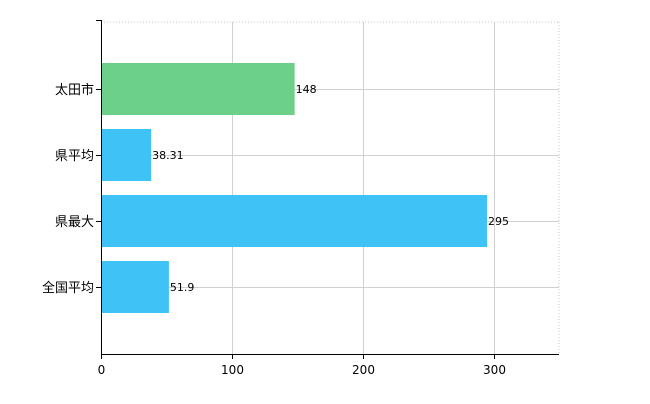 Image resolution: width=650 pixels, height=404 pixels. I want to click on x-tick-label: 0, so click(102, 370).